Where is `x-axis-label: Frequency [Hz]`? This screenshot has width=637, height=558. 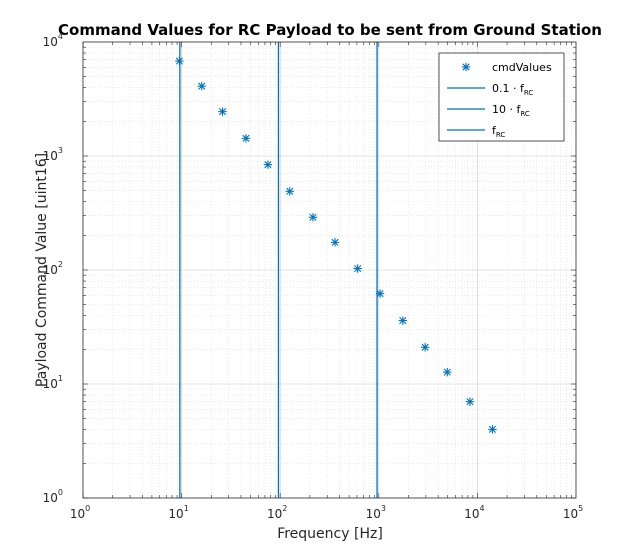 x-axis-label: Frequency [Hz] is located at coordinates (330, 534).